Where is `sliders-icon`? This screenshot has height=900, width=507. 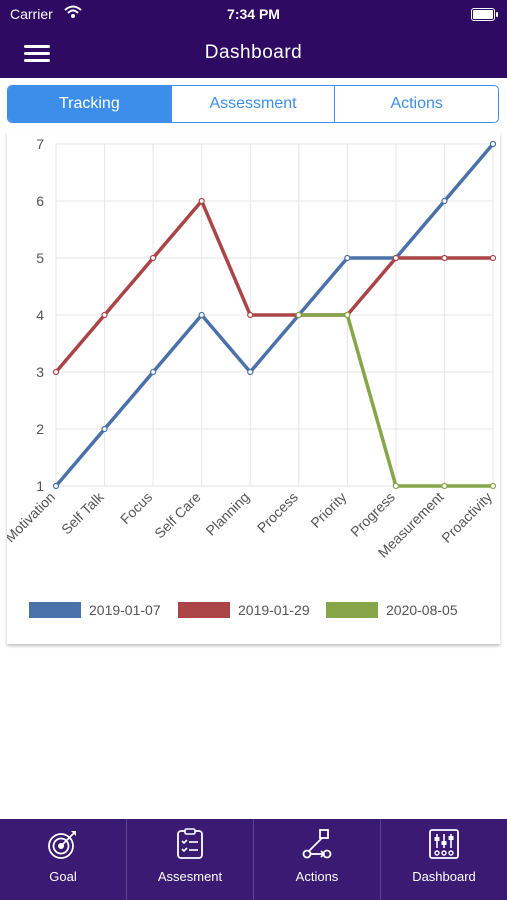
sliders-icon is located at coordinates (444, 844).